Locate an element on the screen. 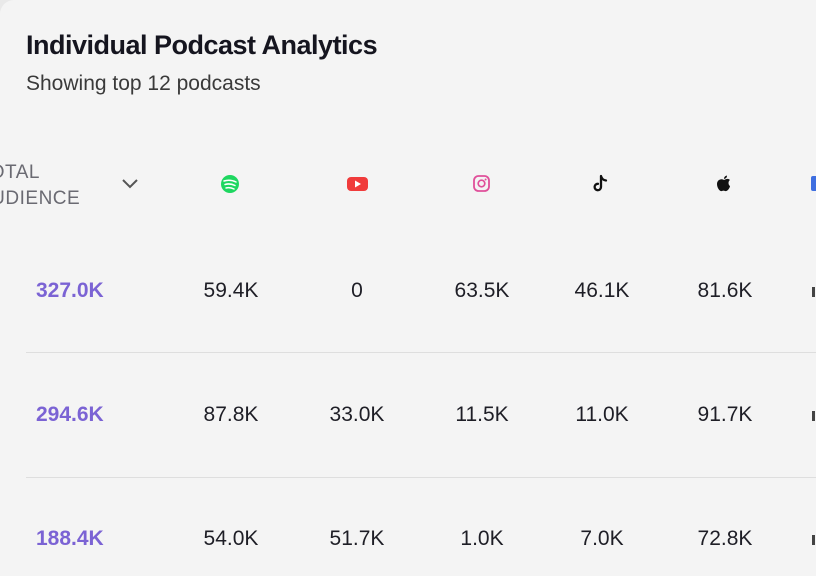  platform-value: 0 is located at coordinates (357, 290).